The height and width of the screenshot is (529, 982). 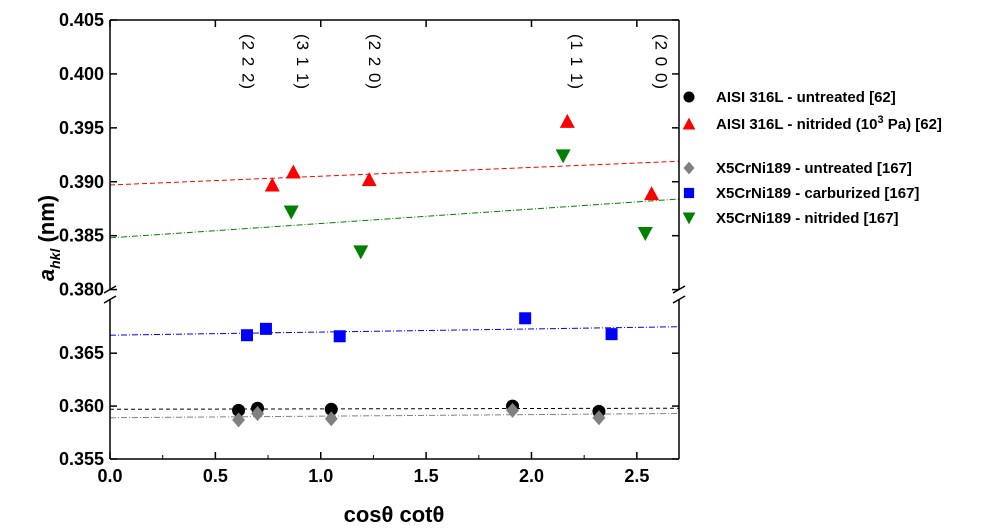 I want to click on y-tick-label: 0.385, so click(x=81, y=236).